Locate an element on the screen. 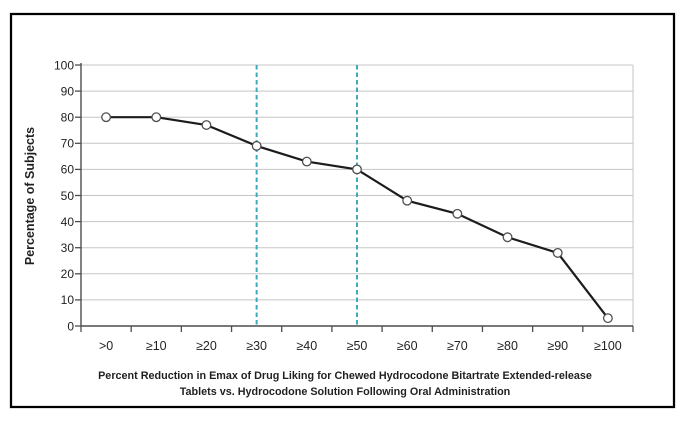 The width and height of the screenshot is (687, 424). y-tick-label: 0 is located at coordinates (70, 326).